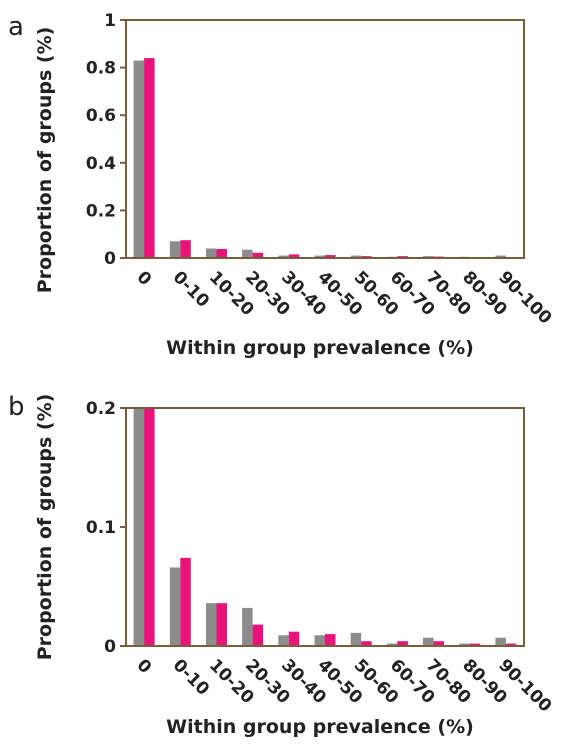 The image size is (585, 745). I want to click on panel-b-y-tick-label: 0.1, so click(101, 528).